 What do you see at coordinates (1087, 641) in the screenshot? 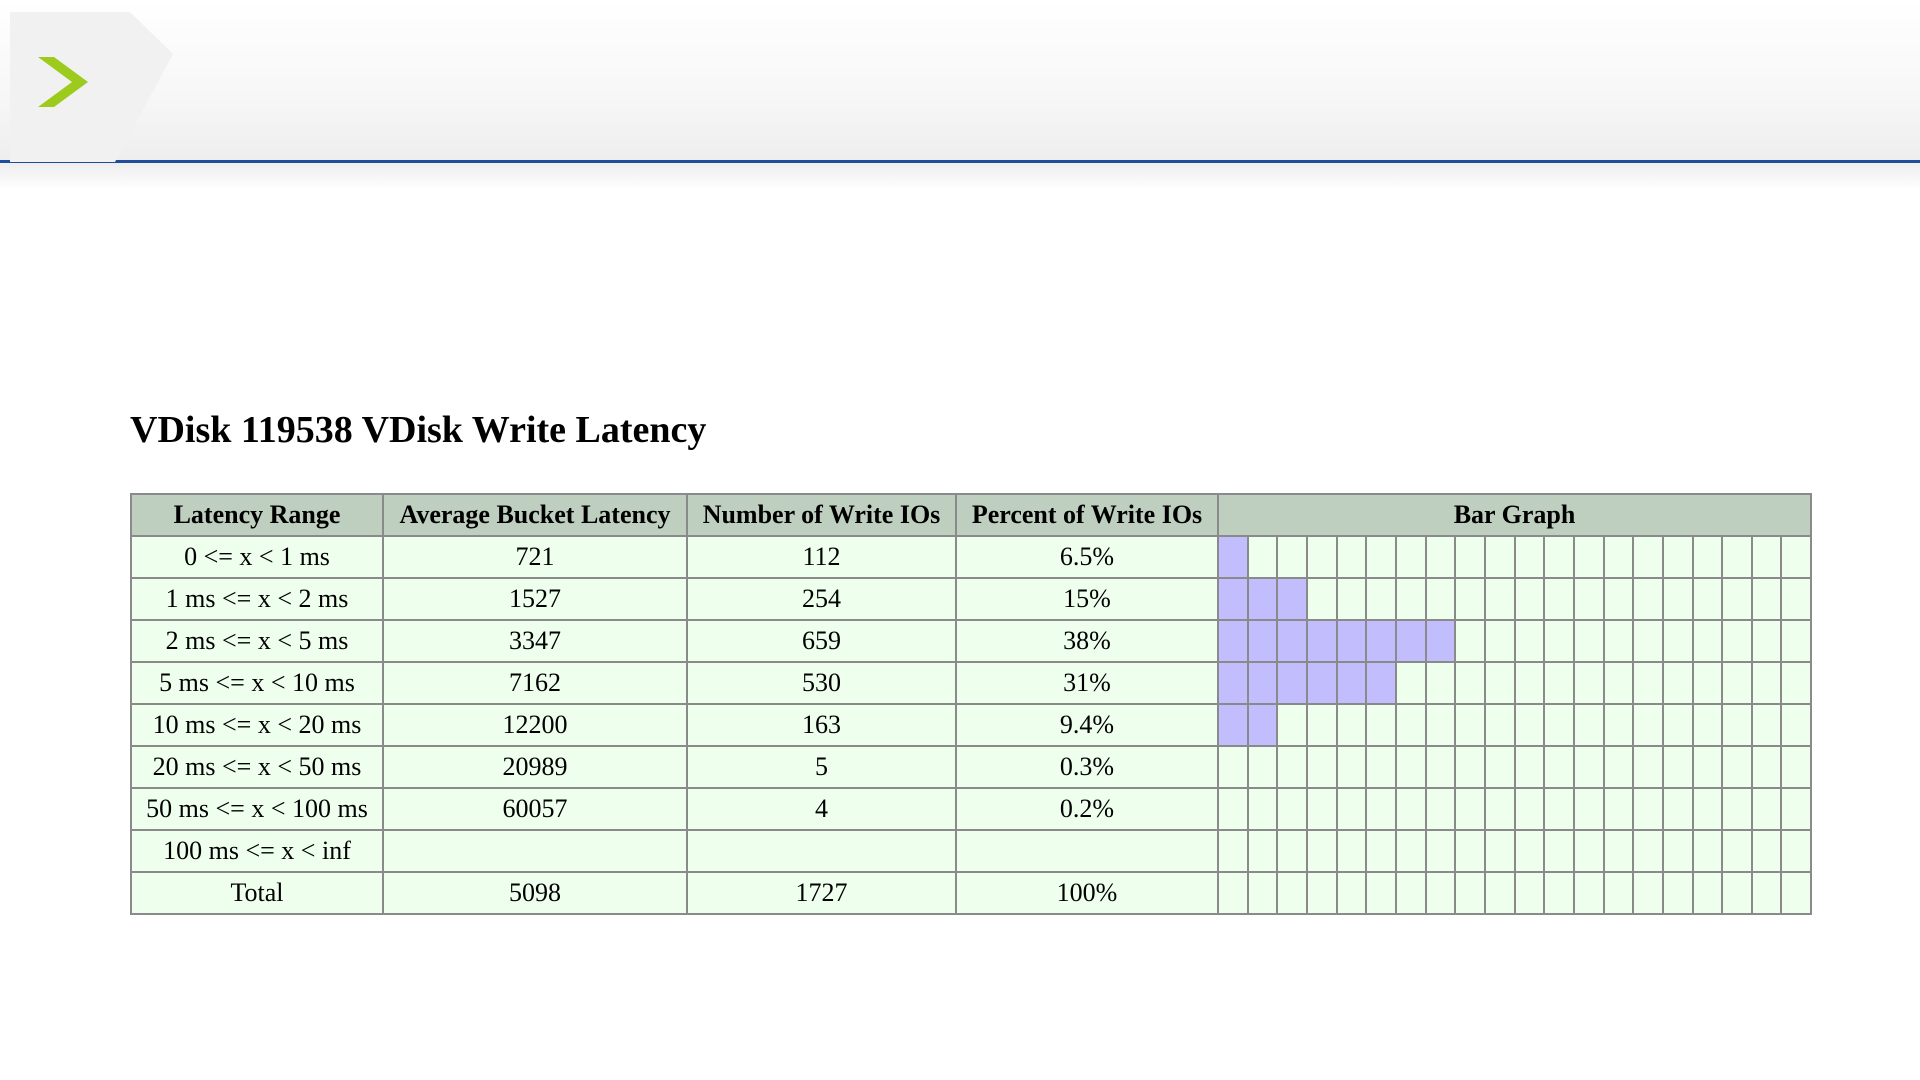
I see `write-io-percent-cell: 38%` at bounding box center [1087, 641].